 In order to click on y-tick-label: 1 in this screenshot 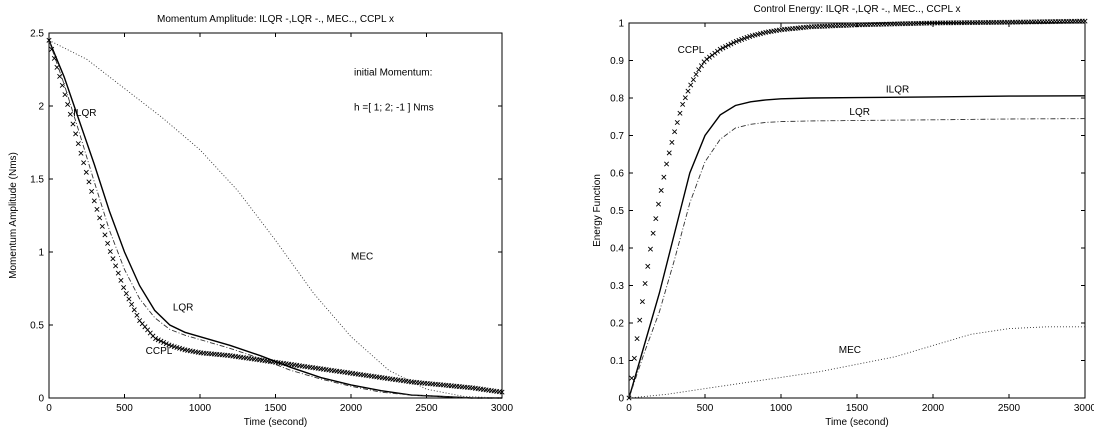, I will do `click(621, 24)`.